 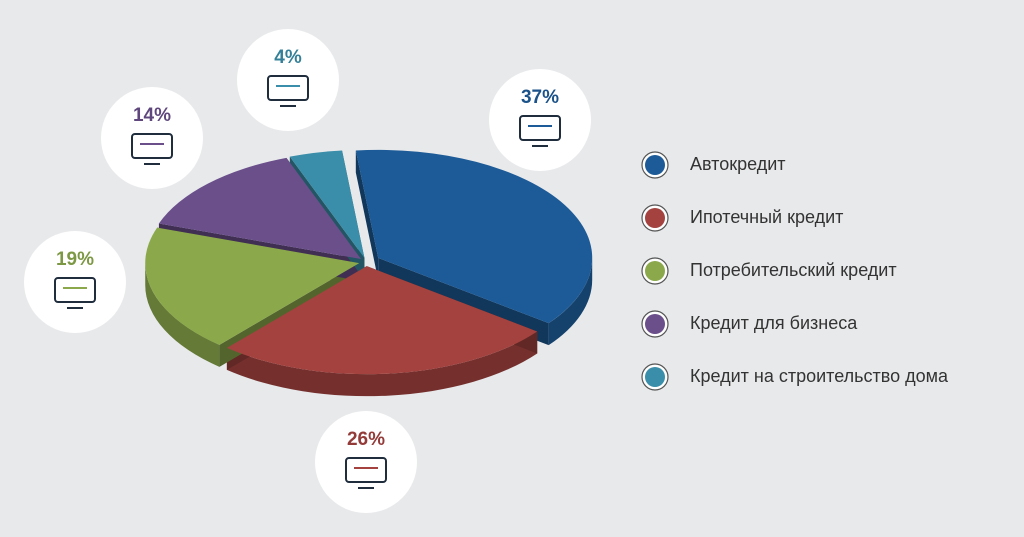 What do you see at coordinates (738, 164) in the screenshot?
I see `legend-label: Автокредит` at bounding box center [738, 164].